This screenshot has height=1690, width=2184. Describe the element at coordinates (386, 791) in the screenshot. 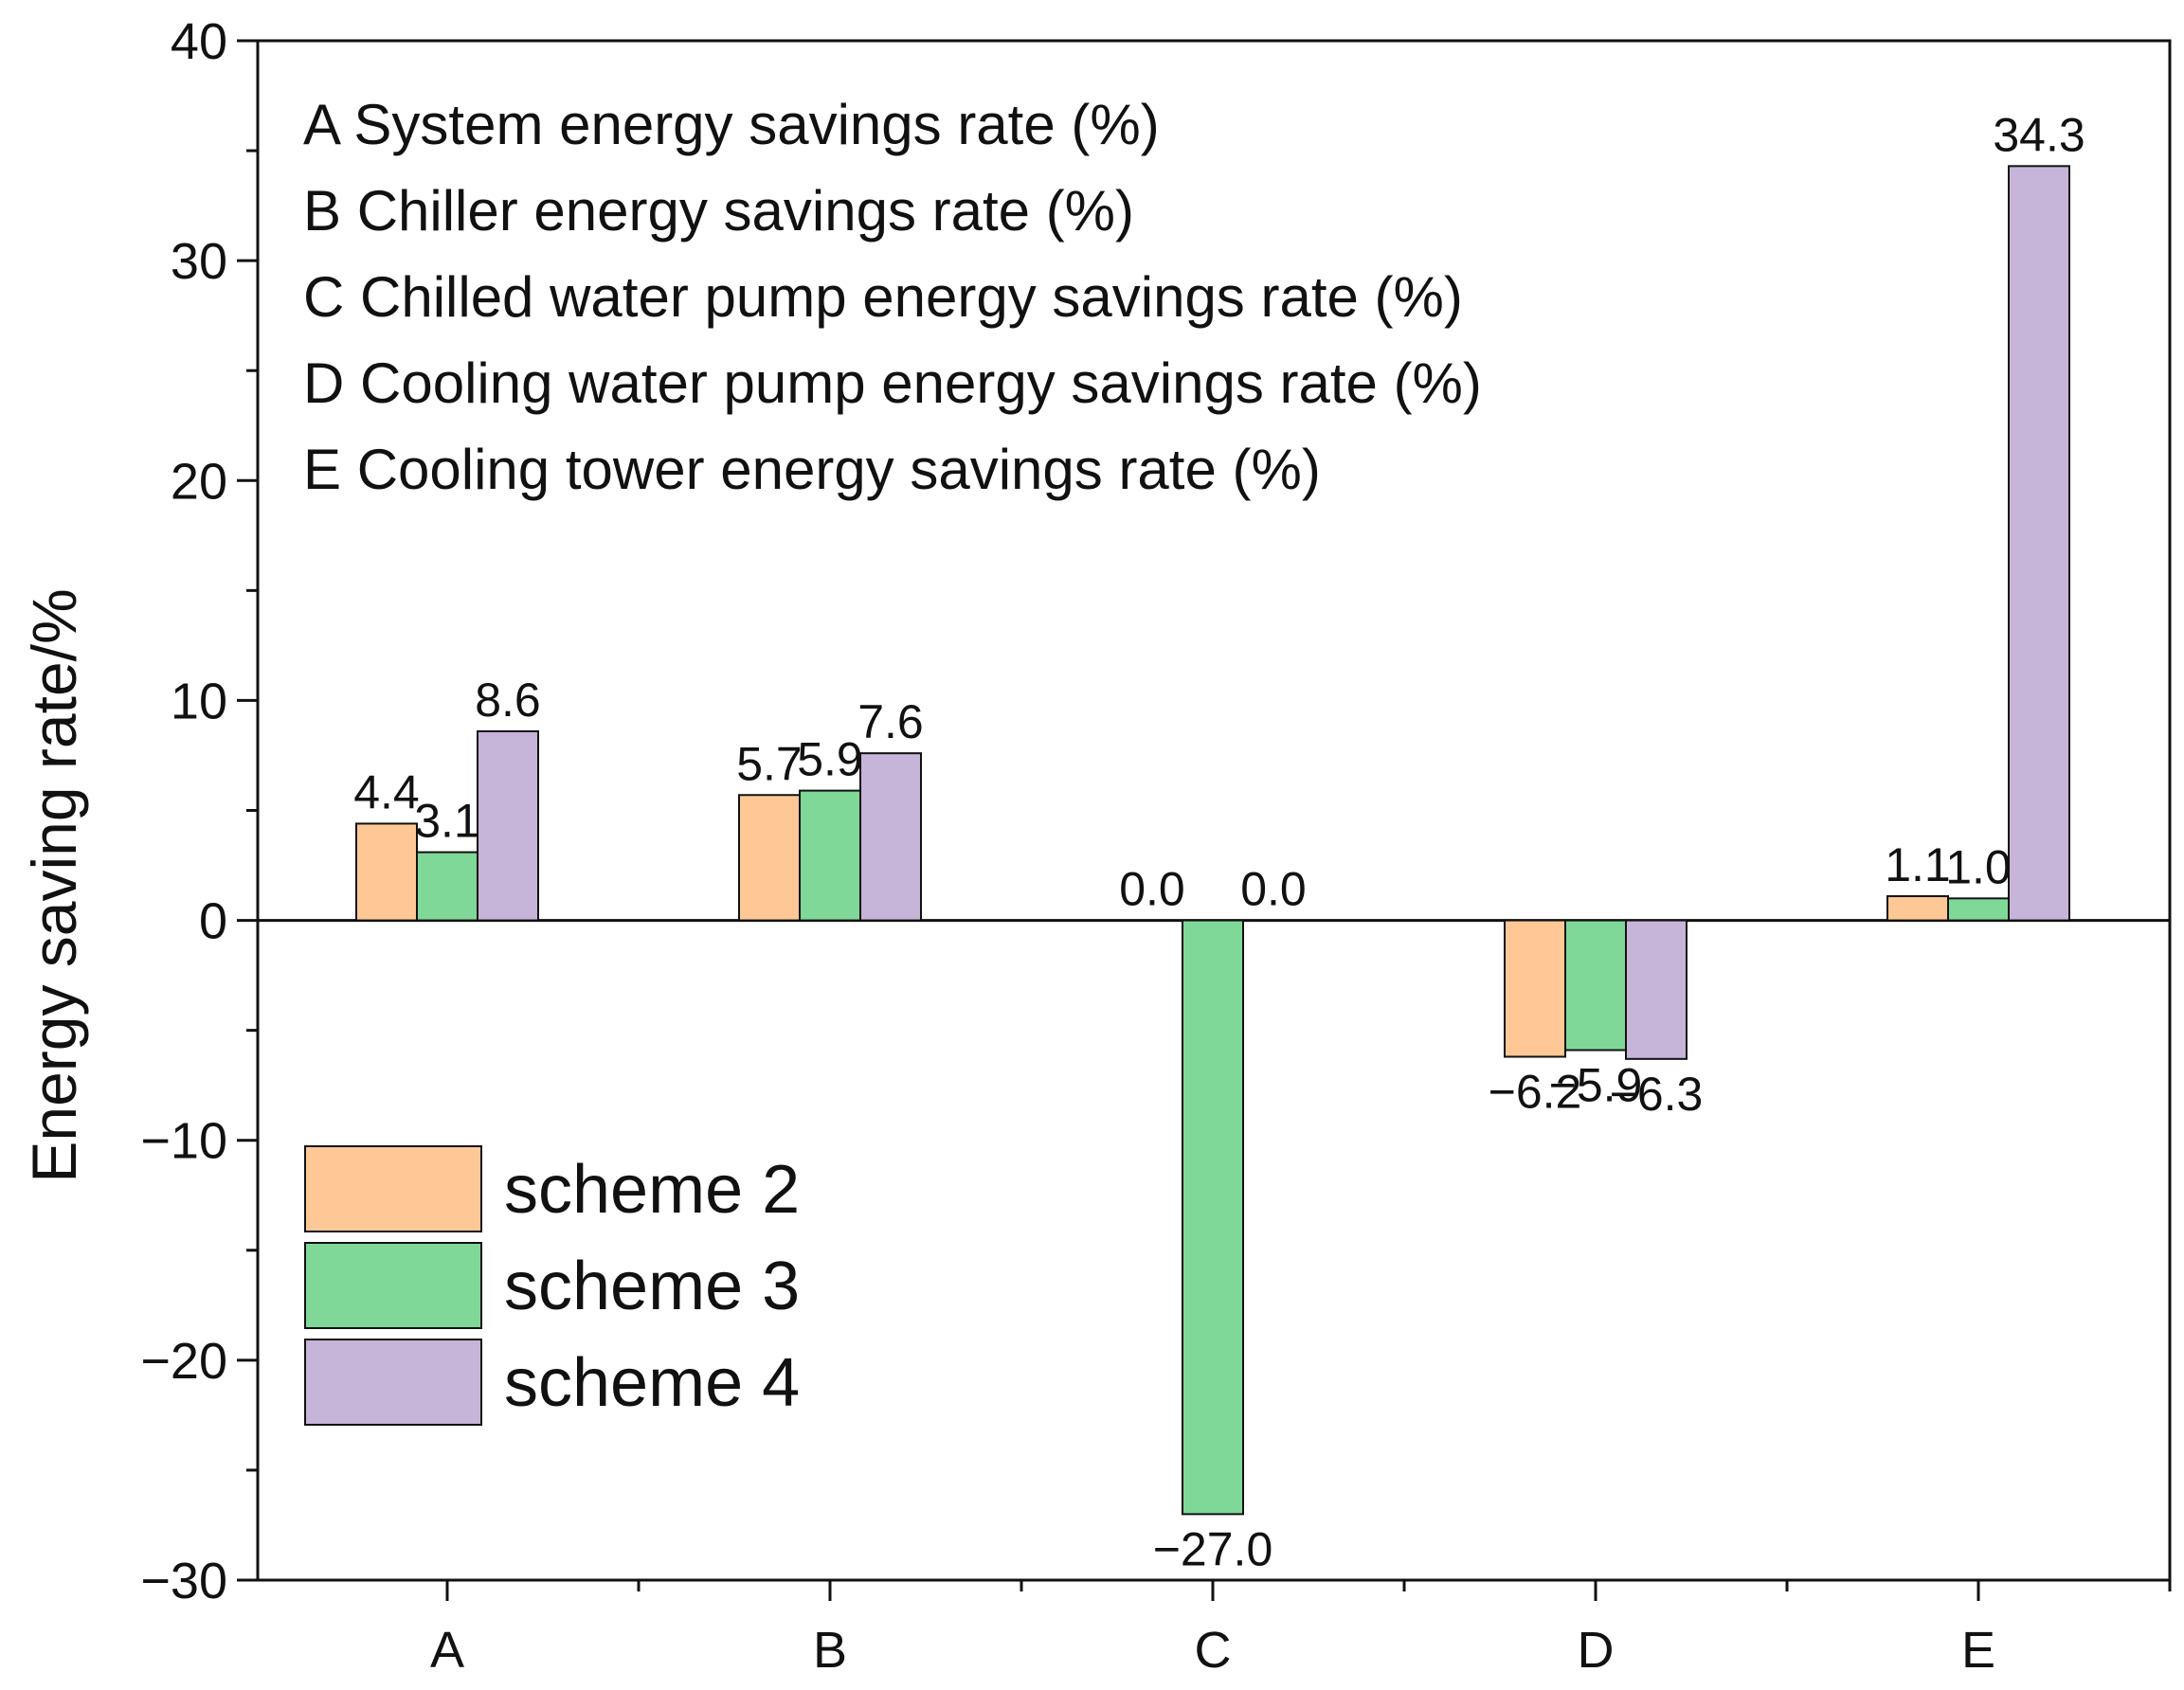

I see `data-label: 4.4` at that location.